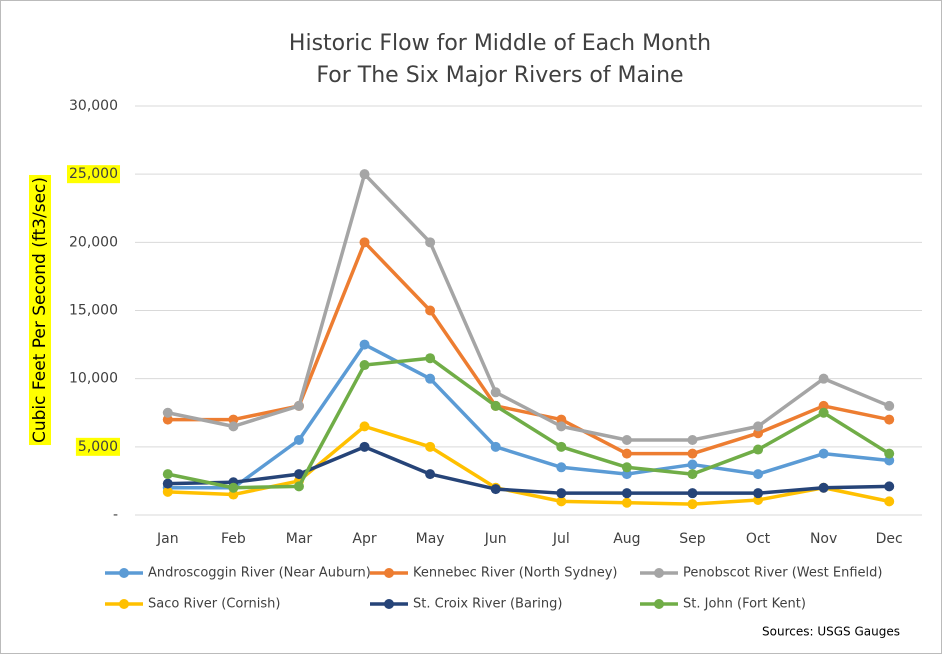 The height and width of the screenshot is (654, 942). Describe the element at coordinates (487, 604) in the screenshot. I see `legend-label: St. Croix River (Baring)` at that location.